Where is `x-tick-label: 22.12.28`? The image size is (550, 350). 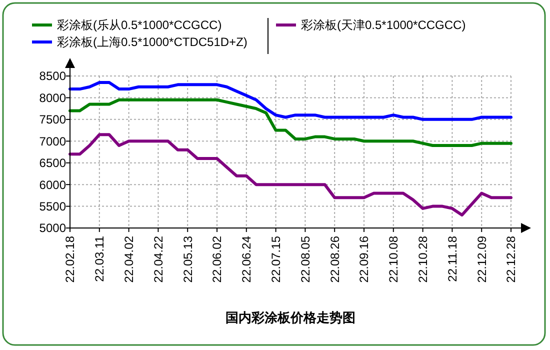
x-tick-label: 22.12.28 is located at coordinates (511, 259).